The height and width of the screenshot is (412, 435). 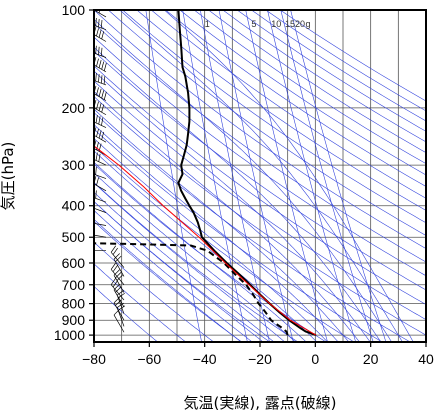 What do you see at coordinates (315, 359) in the screenshot?
I see `x-tick-label: 0` at bounding box center [315, 359].